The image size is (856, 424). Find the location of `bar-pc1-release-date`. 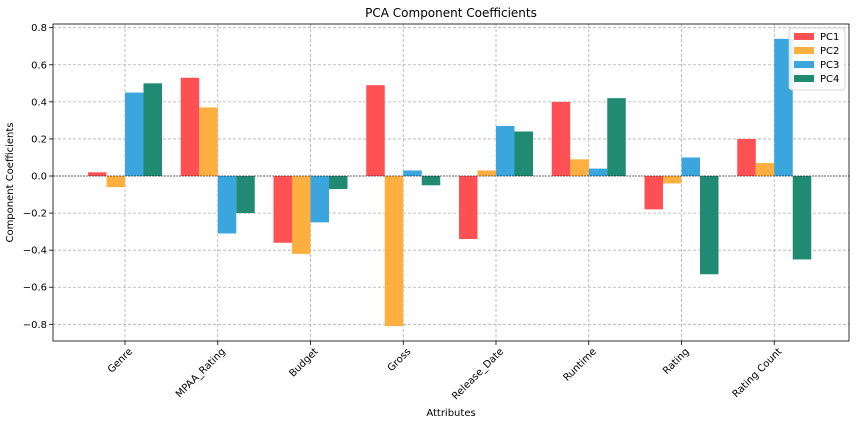

bar-pc1-release-date is located at coordinates (468, 208).